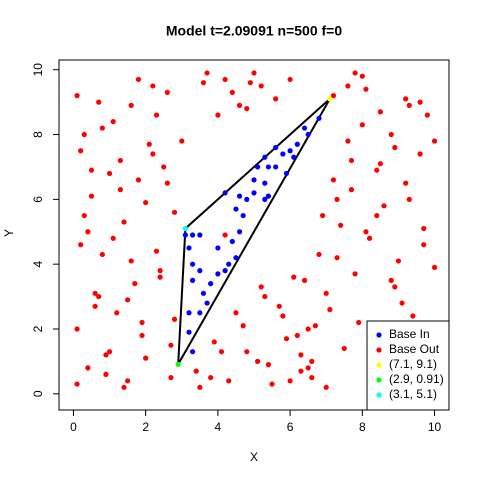  I want to click on y-tick-label: 2, so click(38, 328).